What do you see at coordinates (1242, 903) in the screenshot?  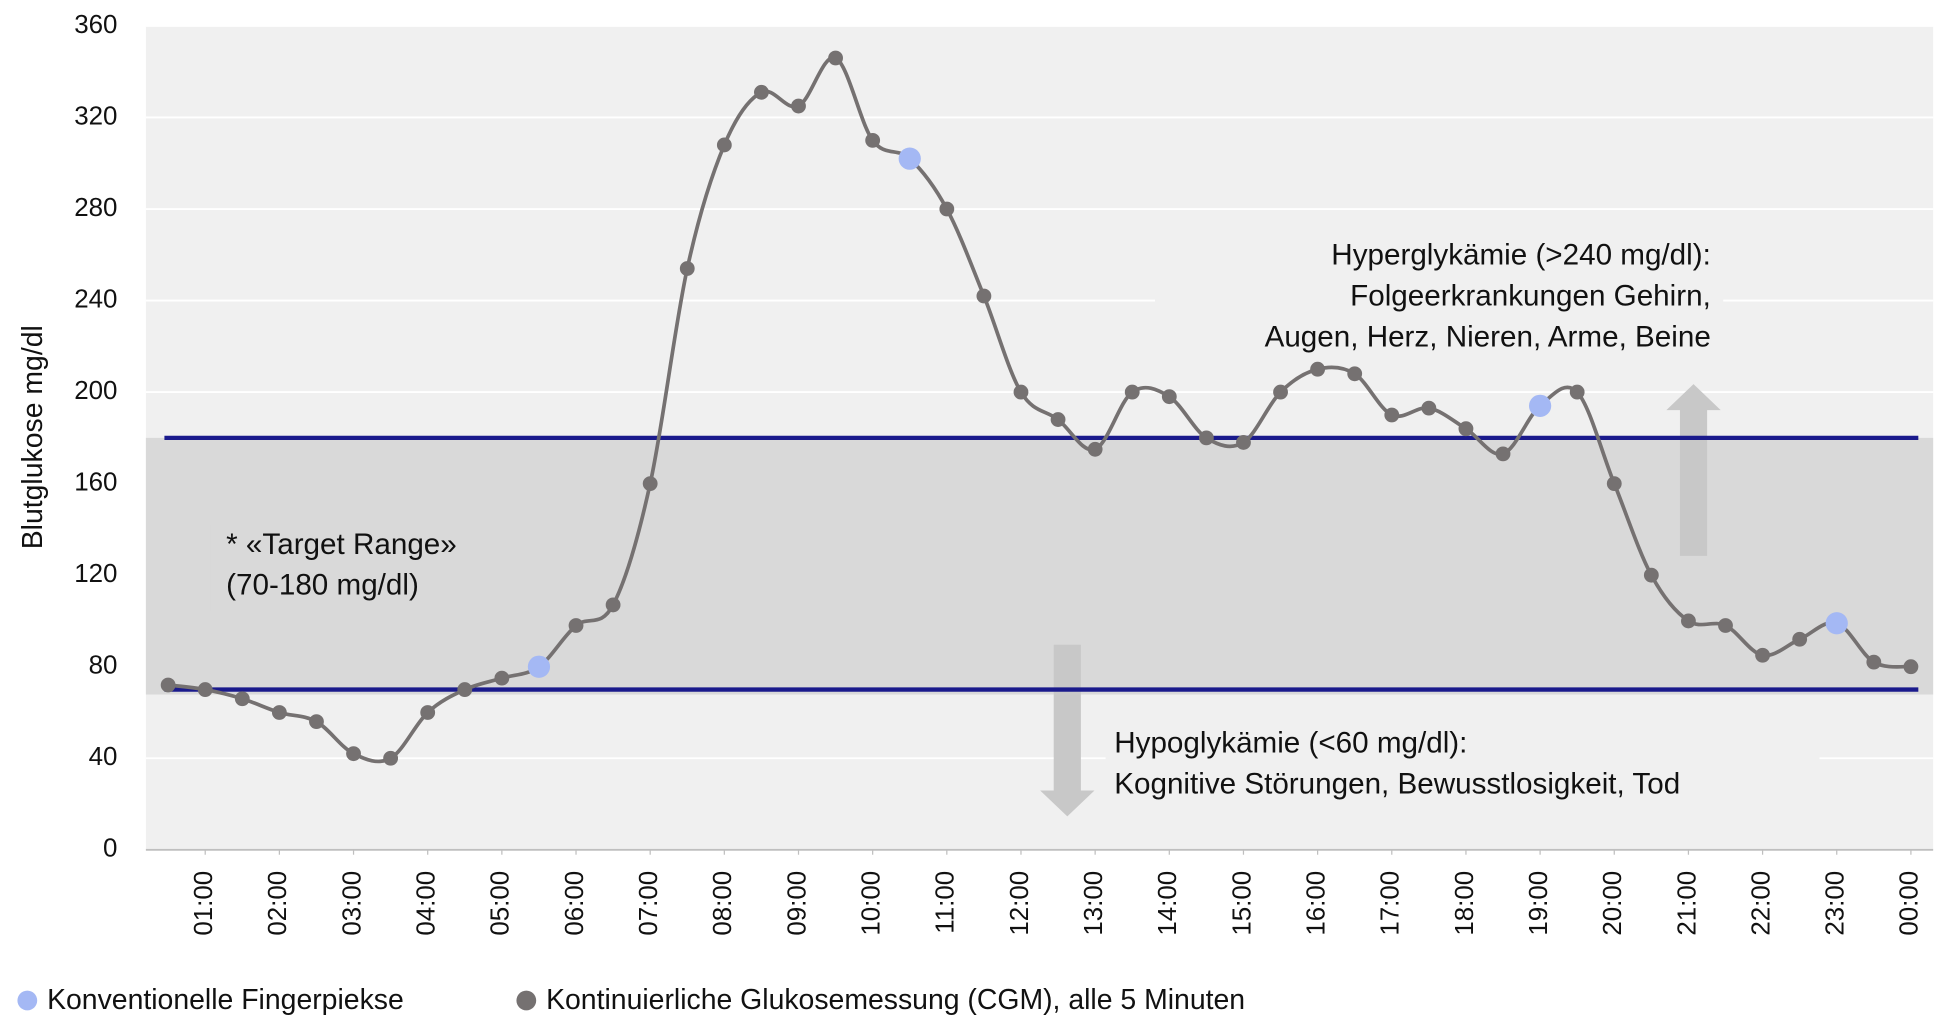 I see `x-tick-label: 15:00` at bounding box center [1242, 903].